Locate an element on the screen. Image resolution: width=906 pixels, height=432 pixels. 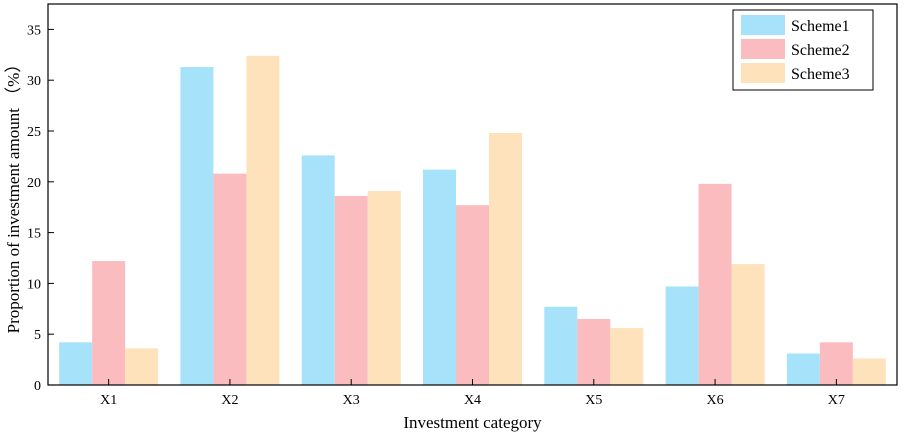
bar-scheme1-x4 is located at coordinates (439, 277).